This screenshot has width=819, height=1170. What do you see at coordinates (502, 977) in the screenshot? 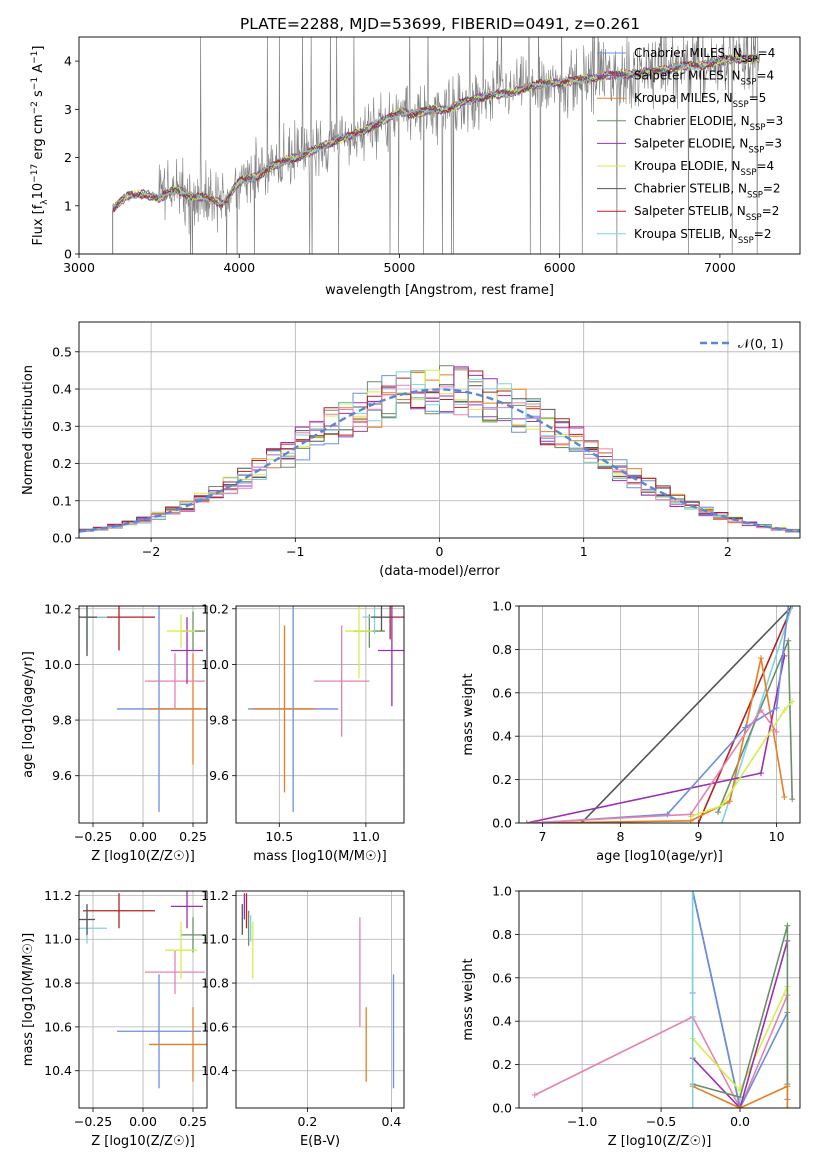
I see `y-tick-label: 0.6` at bounding box center [502, 977].